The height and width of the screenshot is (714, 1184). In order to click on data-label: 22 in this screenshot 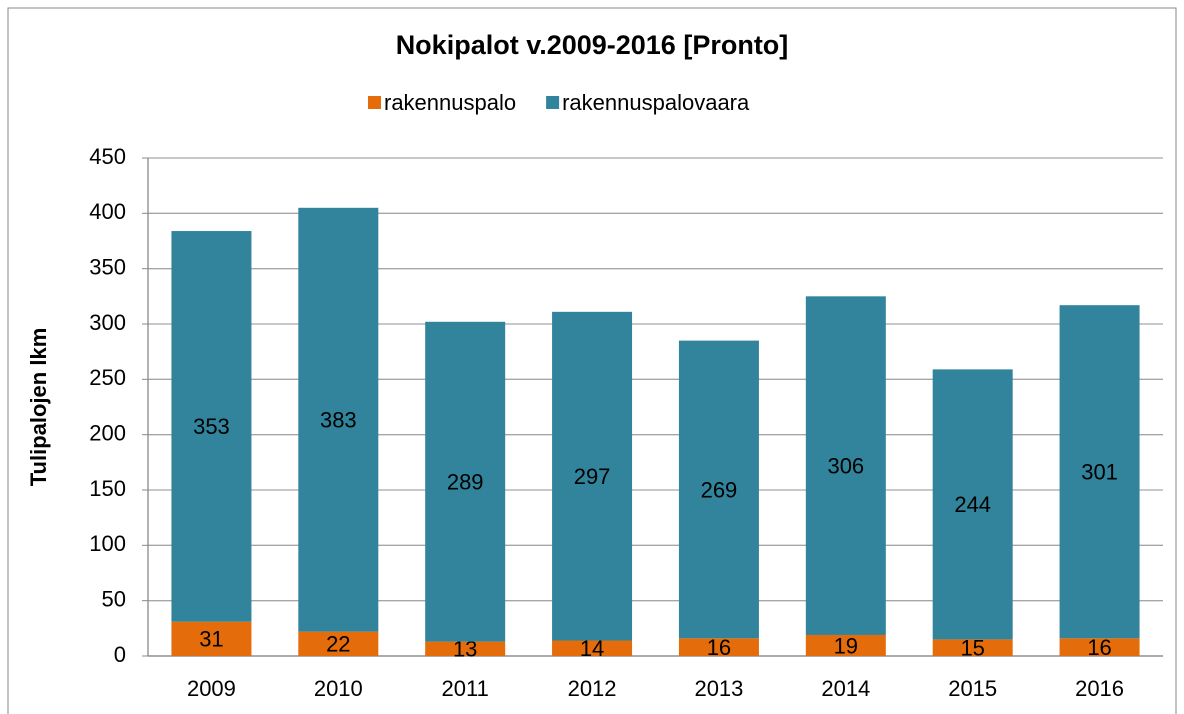, I will do `click(338, 644)`.